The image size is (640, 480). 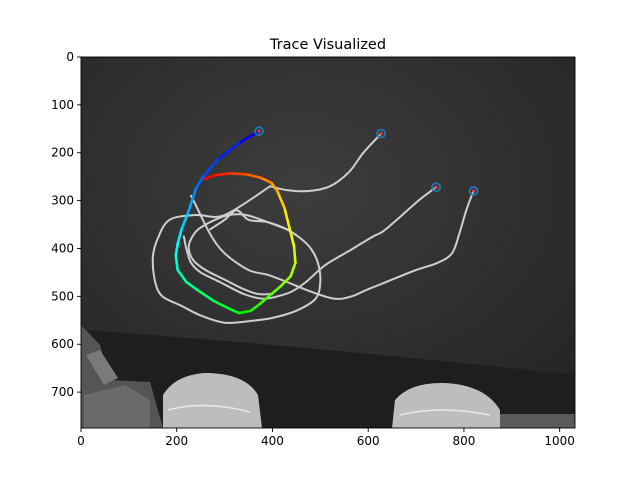 I want to click on y-axis: 0 100 200 300 400 500 600 700, so click(x=66, y=224).